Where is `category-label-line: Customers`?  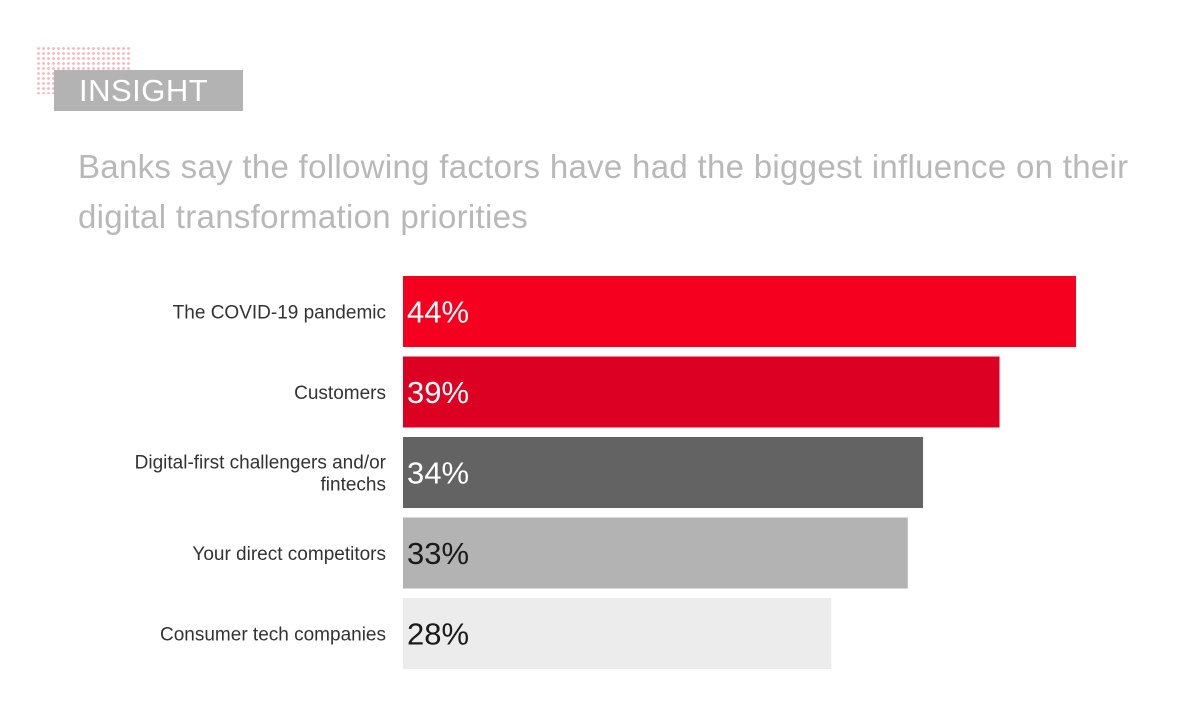
category-label-line: Customers is located at coordinates (340, 393).